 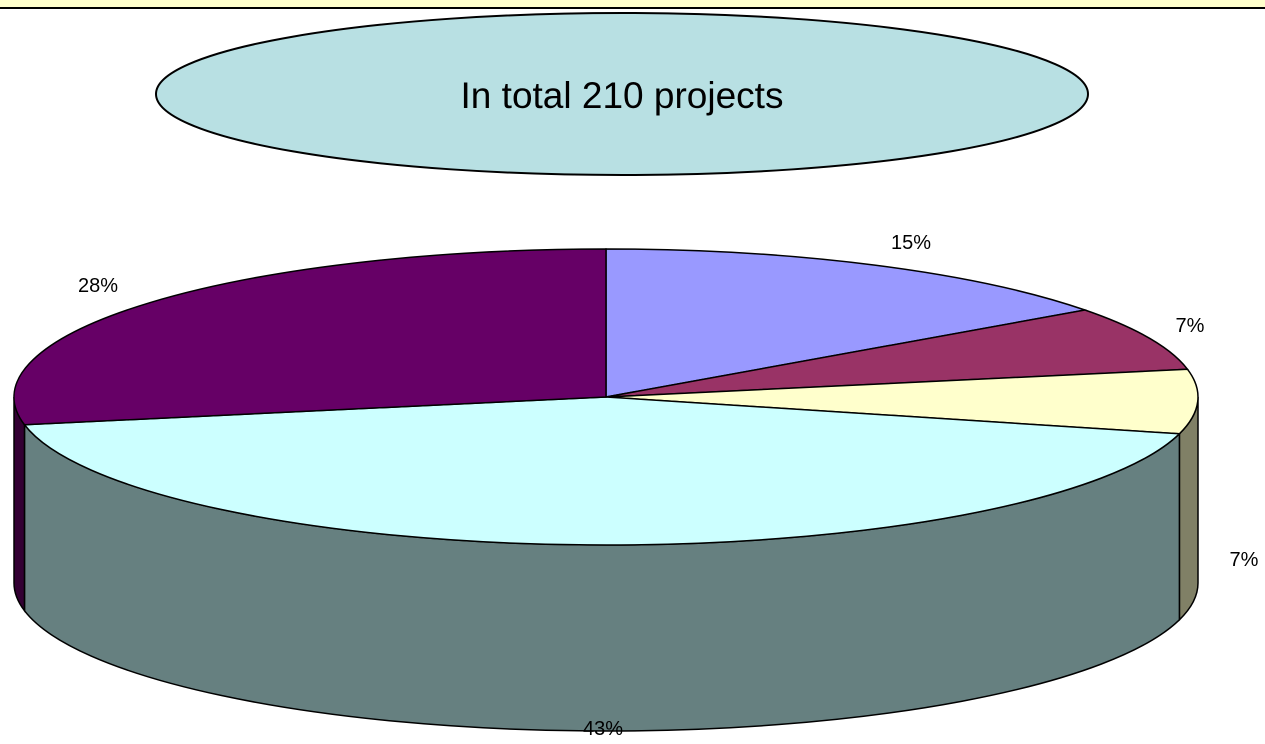 I want to click on label-slice-2: 7%, so click(x=1190, y=326).